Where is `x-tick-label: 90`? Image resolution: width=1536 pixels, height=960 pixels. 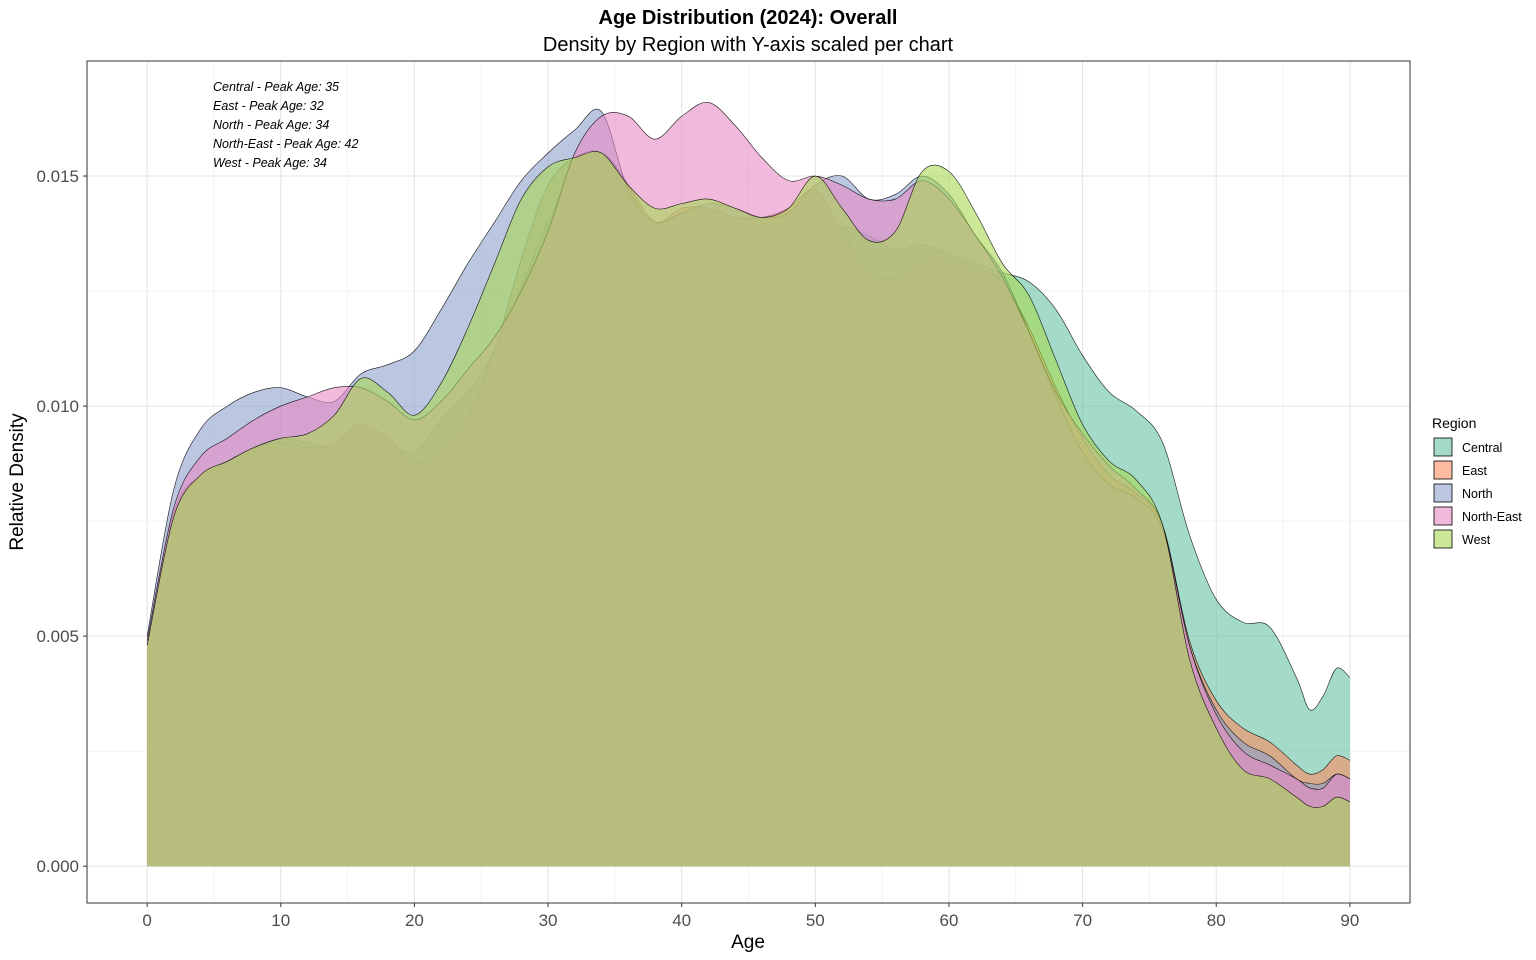
x-tick-label: 90 is located at coordinates (1349, 920).